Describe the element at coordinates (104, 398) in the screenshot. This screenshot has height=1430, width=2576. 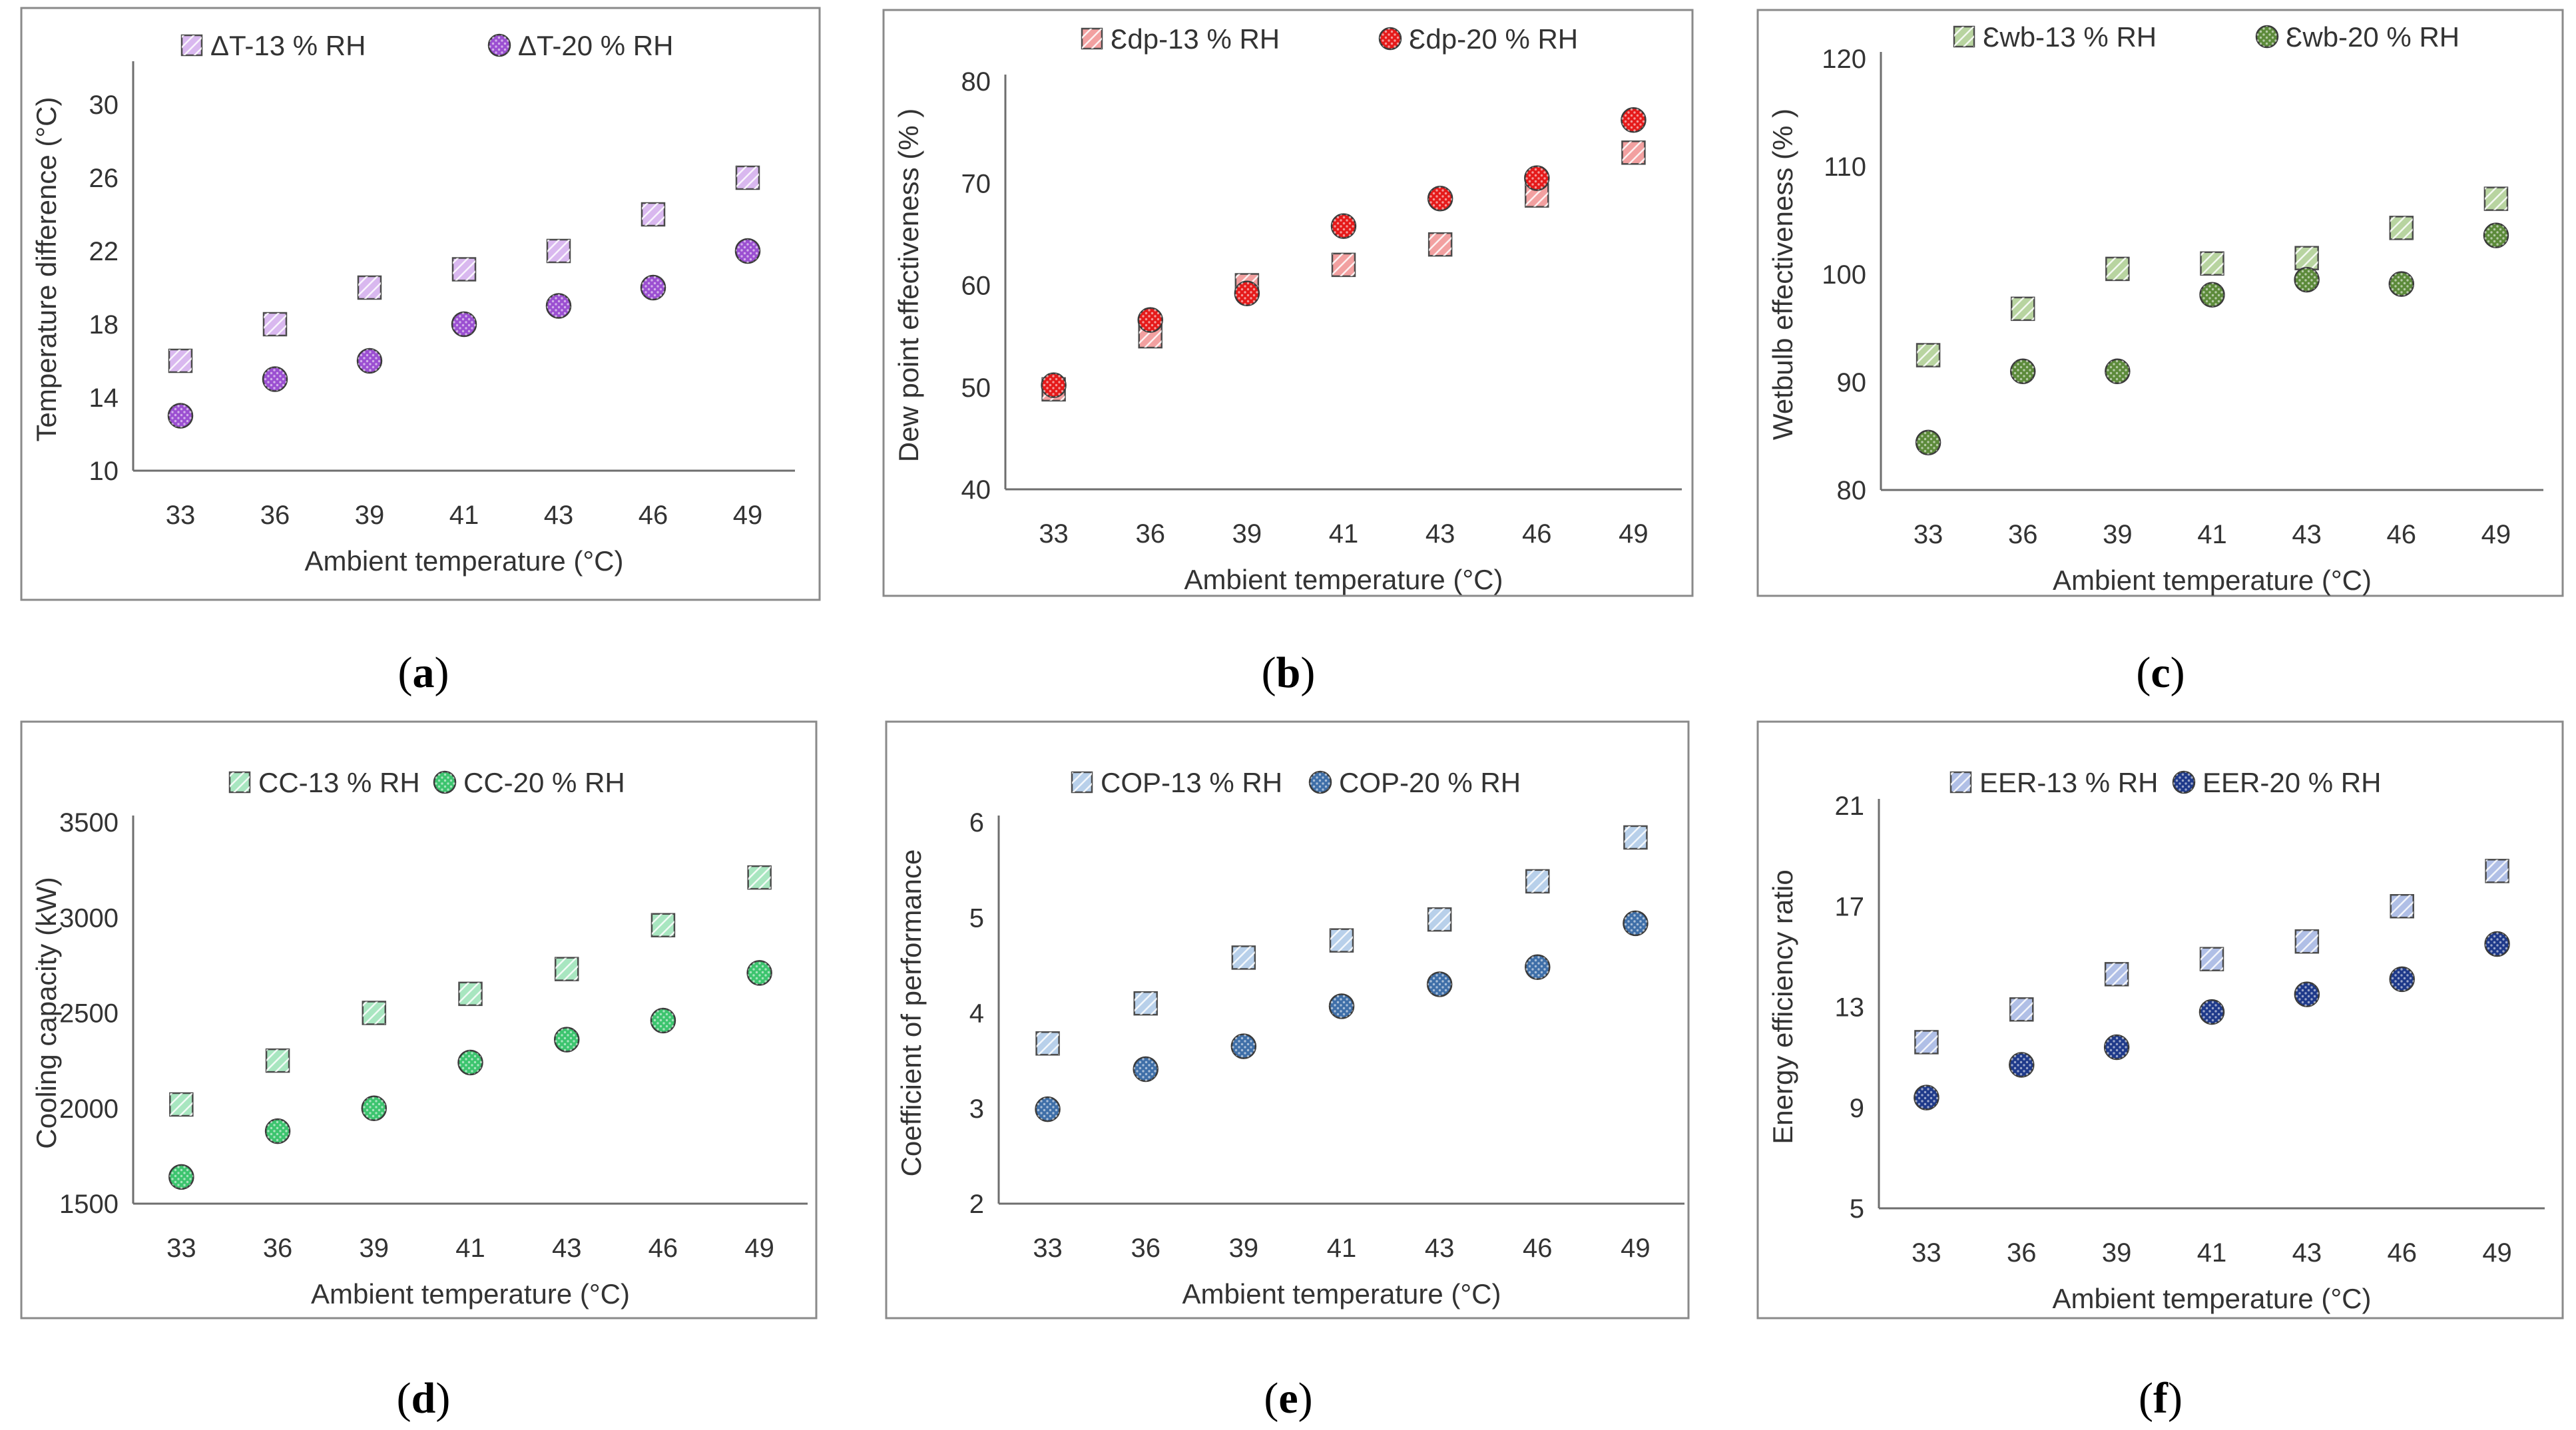
I see `y-tick-label: 14` at that location.